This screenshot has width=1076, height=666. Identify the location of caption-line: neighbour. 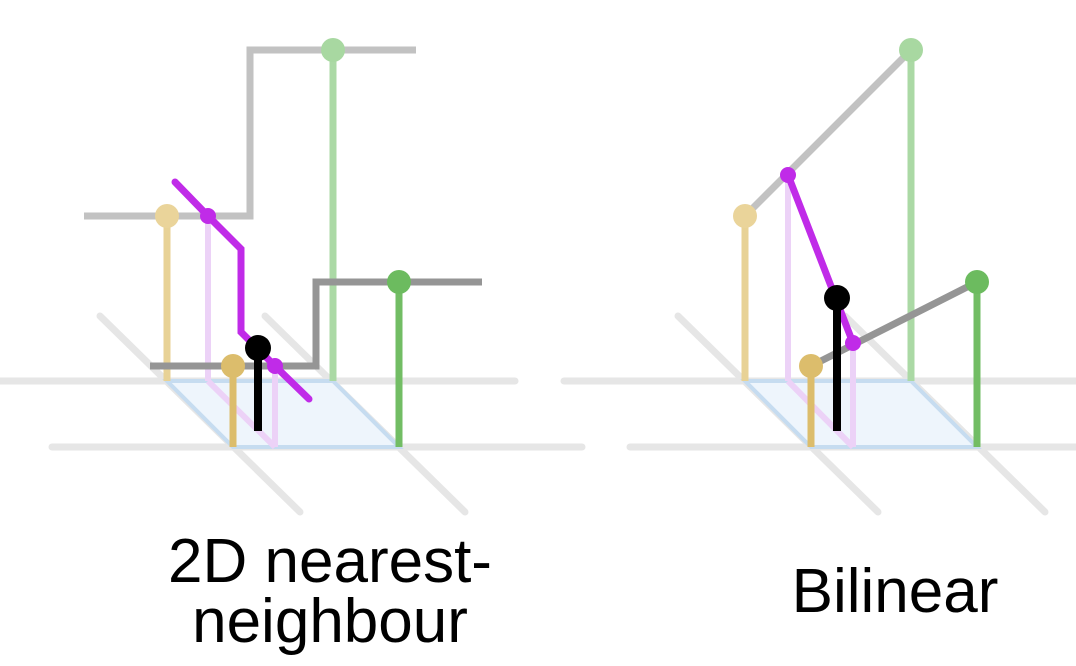
(330, 621).